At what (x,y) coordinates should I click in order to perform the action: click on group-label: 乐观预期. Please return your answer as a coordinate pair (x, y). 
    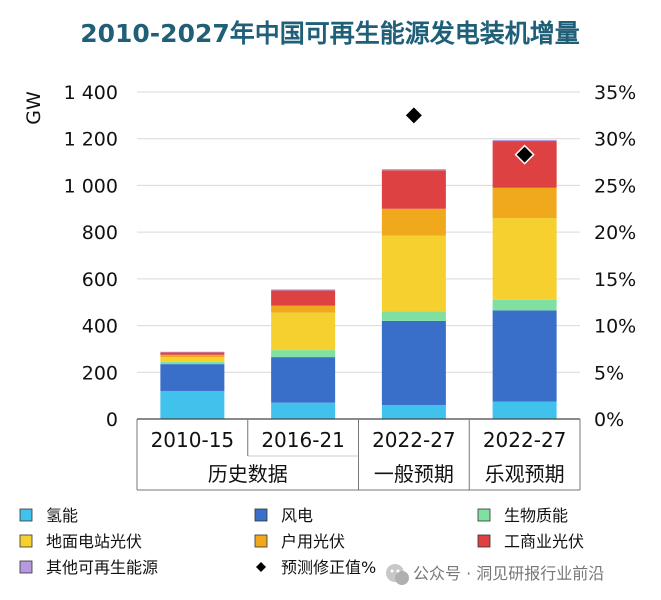
    Looking at the image, I should click on (525, 474).